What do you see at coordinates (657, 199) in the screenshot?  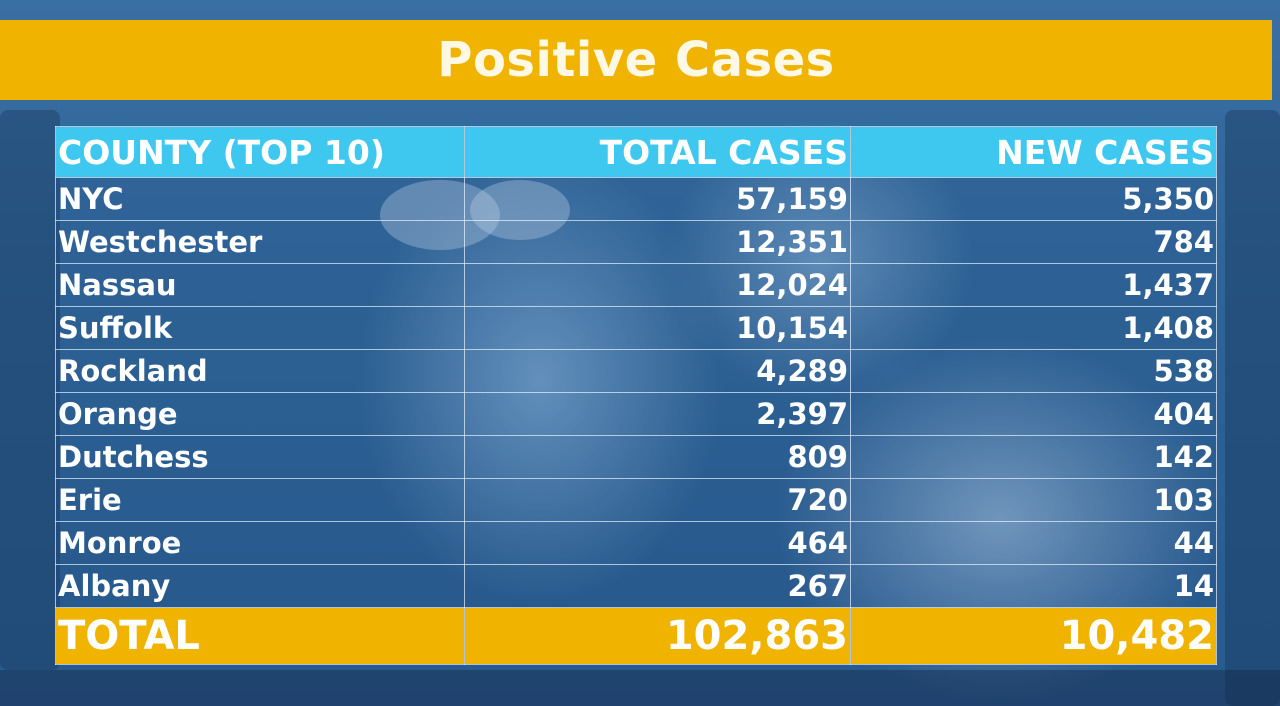 I see `total-cases-cell: 57,159` at bounding box center [657, 199].